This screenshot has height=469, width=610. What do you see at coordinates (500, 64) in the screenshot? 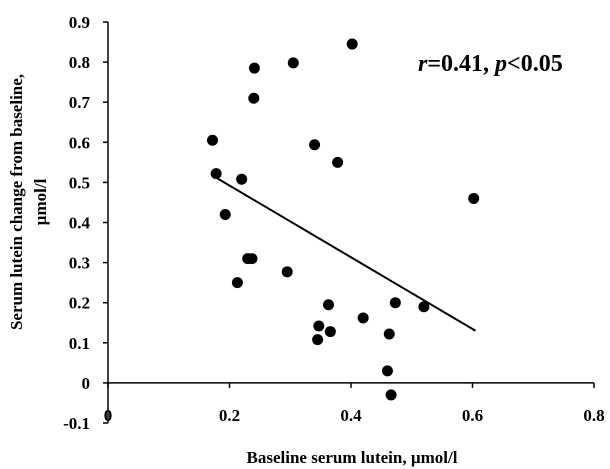
I see `p-symbol: p` at bounding box center [500, 64].